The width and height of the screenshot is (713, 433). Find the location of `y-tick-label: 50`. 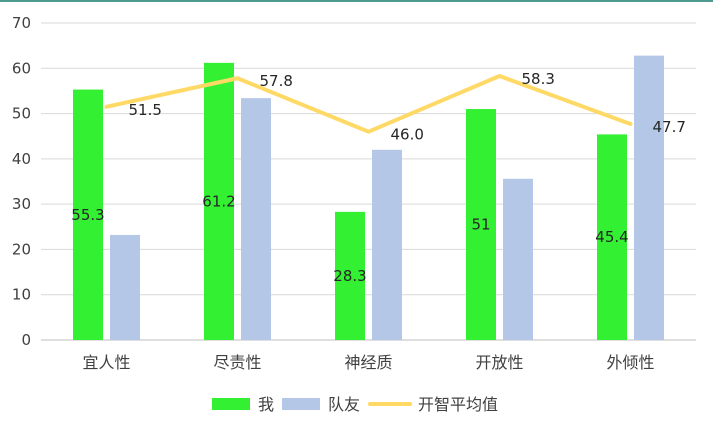

y-tick-label: 50 is located at coordinates (21, 114).